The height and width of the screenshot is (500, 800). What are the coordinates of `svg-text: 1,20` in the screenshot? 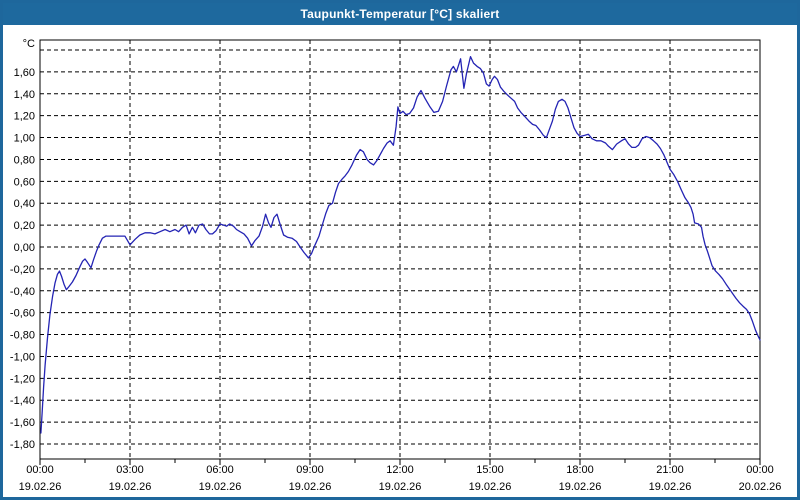 It's located at (24, 117).